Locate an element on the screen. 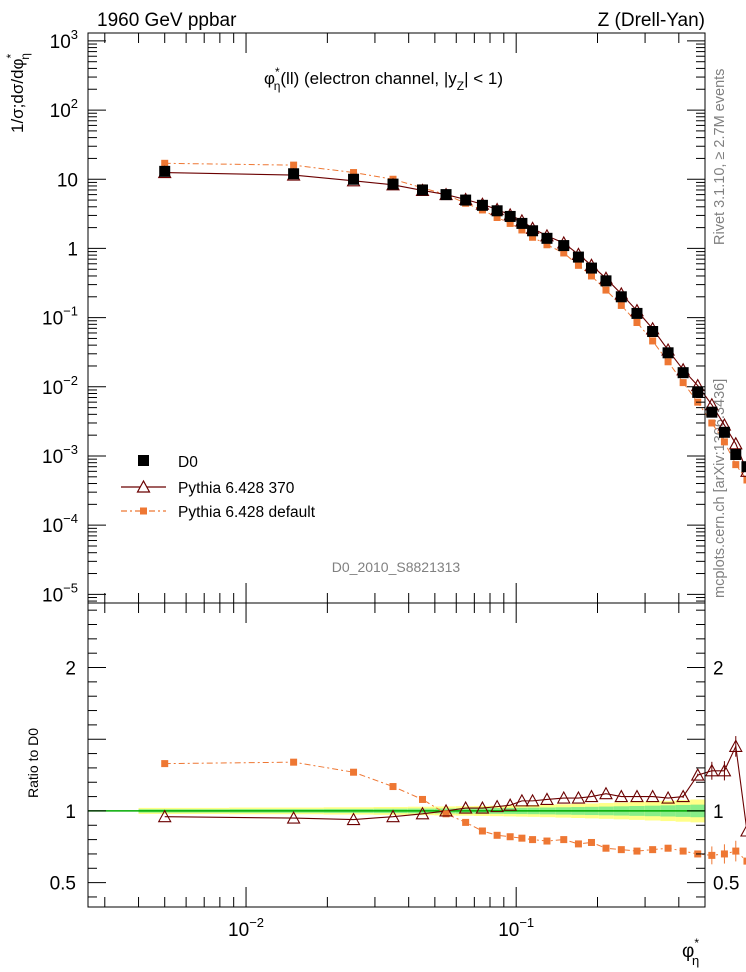  legend: D0 Pythia 6.428 370 Pythia 6.428 default is located at coordinates (218, 487).